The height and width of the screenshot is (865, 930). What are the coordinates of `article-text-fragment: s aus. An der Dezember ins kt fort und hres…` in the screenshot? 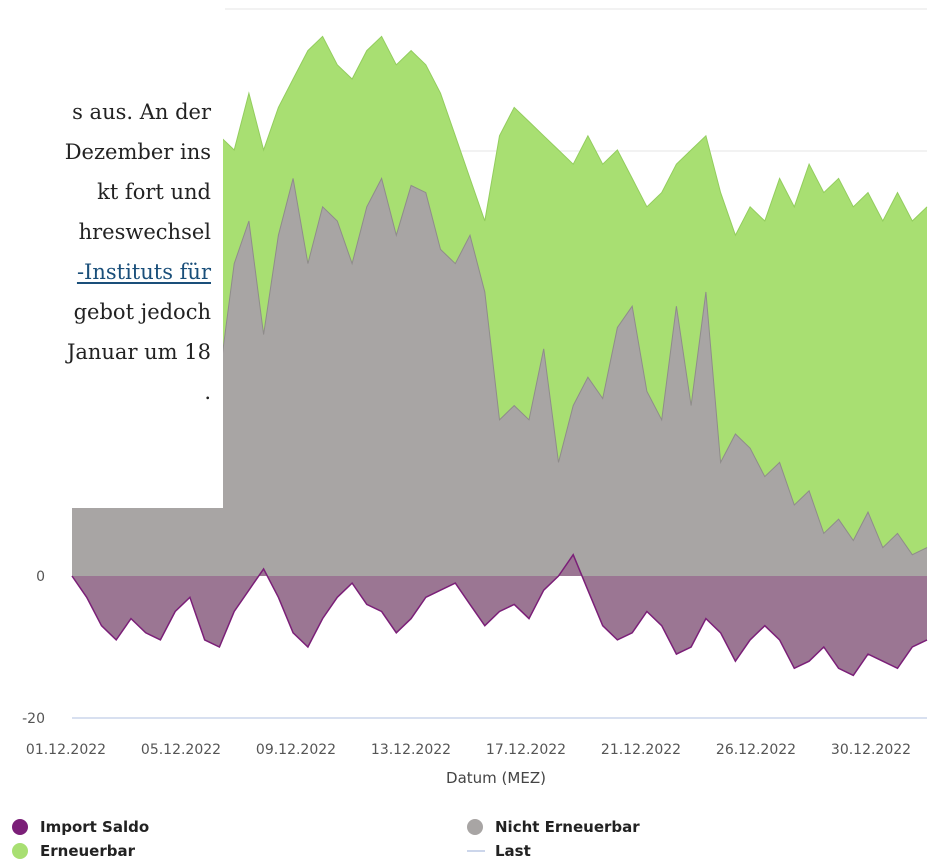 It's located at (111, 254).